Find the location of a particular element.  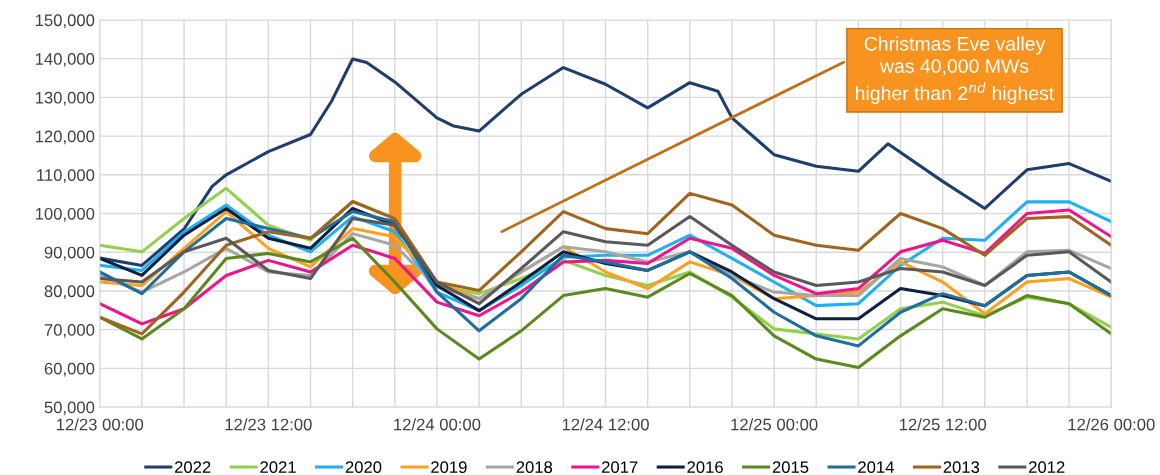

legend-label: 2017 is located at coordinates (619, 467).